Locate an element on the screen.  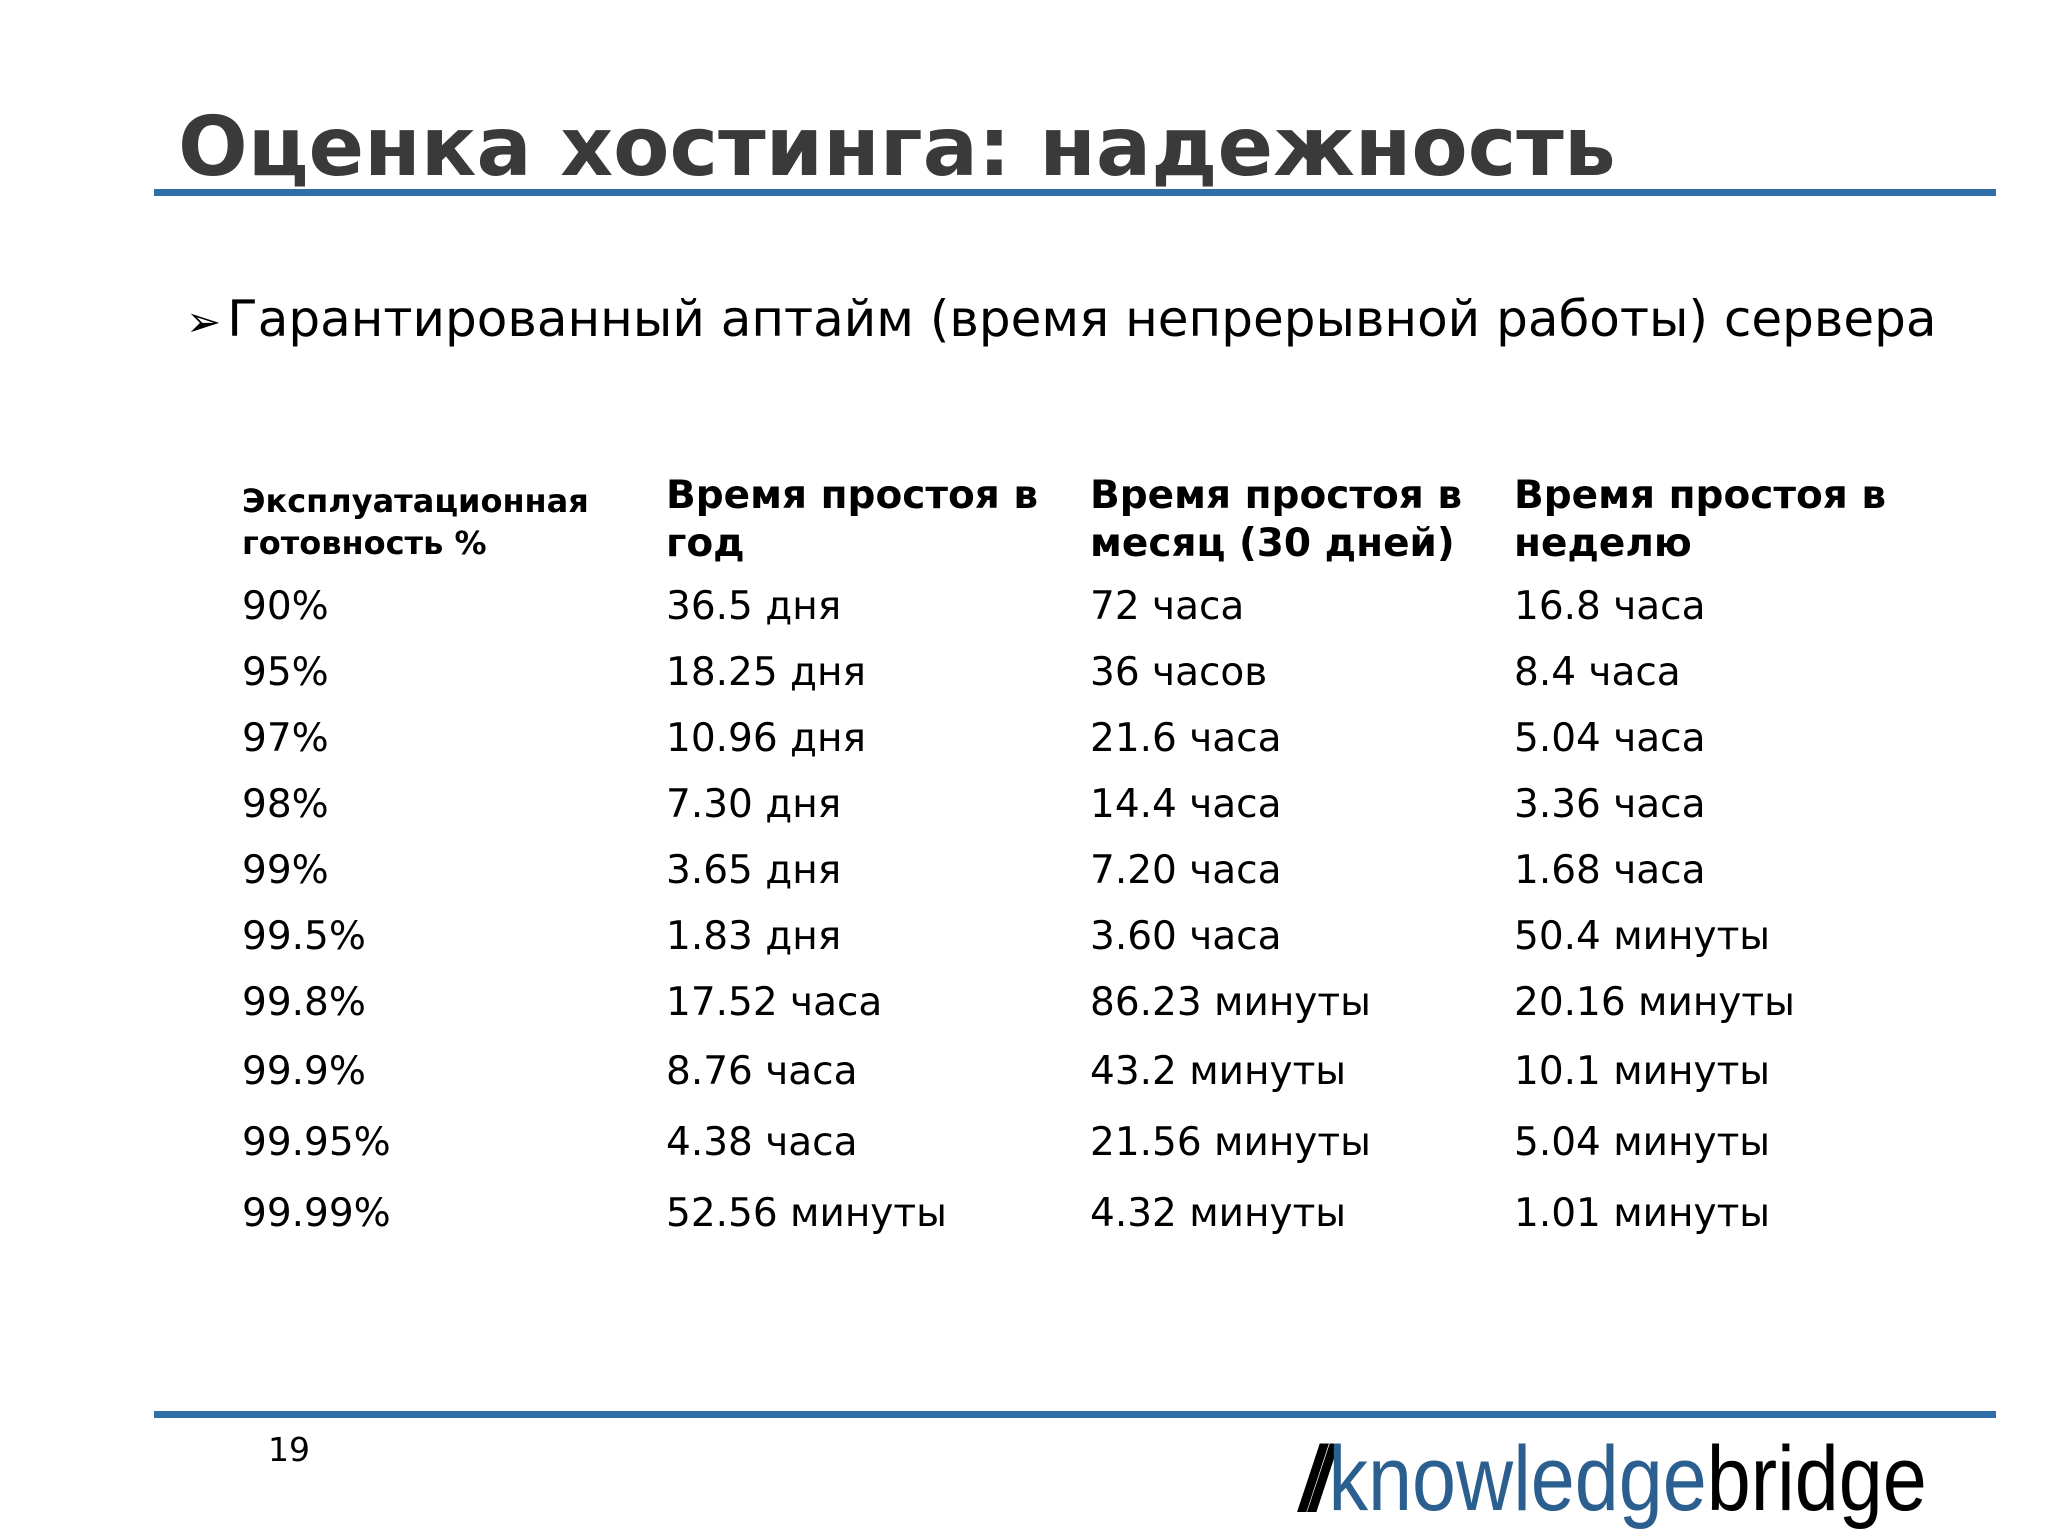
cell-year: 10.96 дня is located at coordinates (766, 738).